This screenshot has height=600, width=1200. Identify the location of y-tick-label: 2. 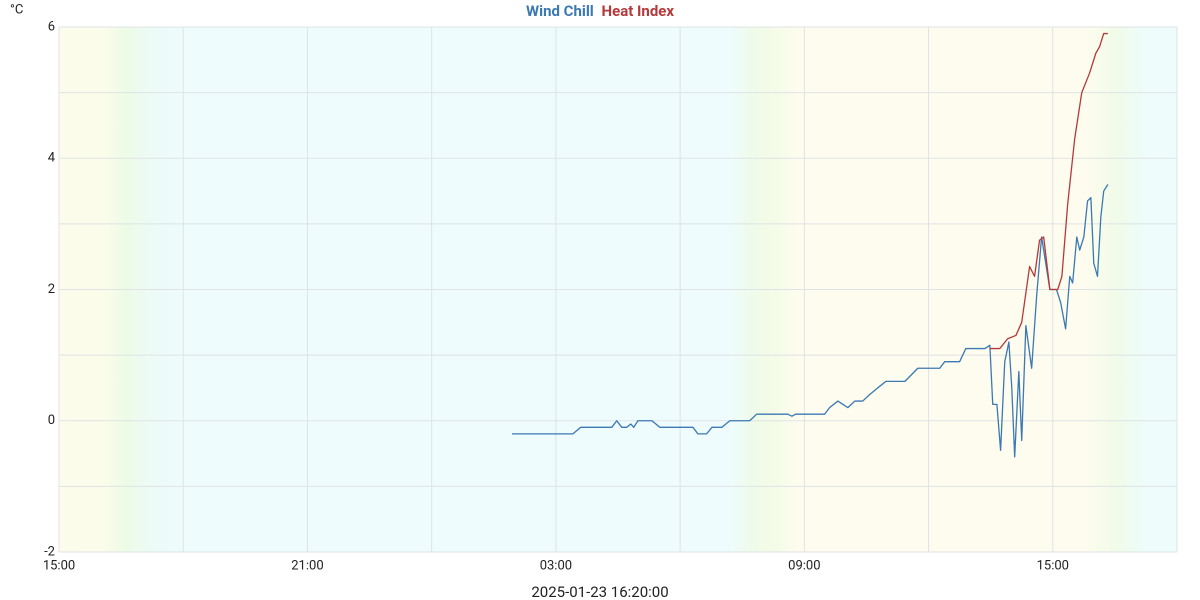
(51, 289).